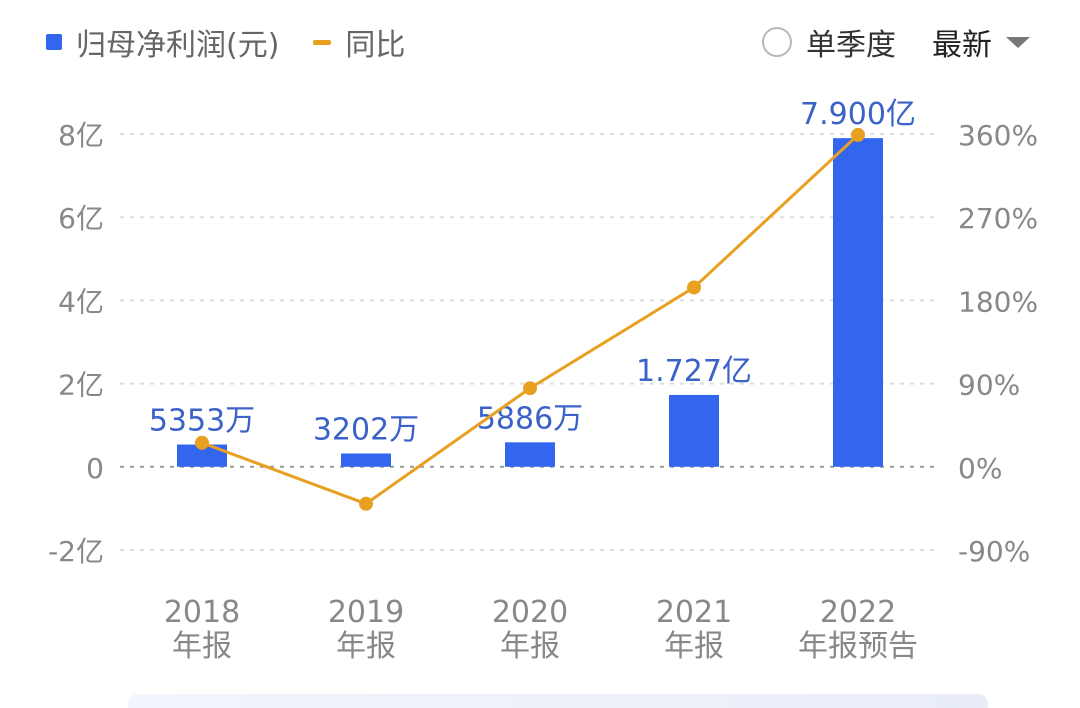 The height and width of the screenshot is (708, 1080). What do you see at coordinates (777, 42) in the screenshot?
I see `radio-unchecked-icon` at bounding box center [777, 42].